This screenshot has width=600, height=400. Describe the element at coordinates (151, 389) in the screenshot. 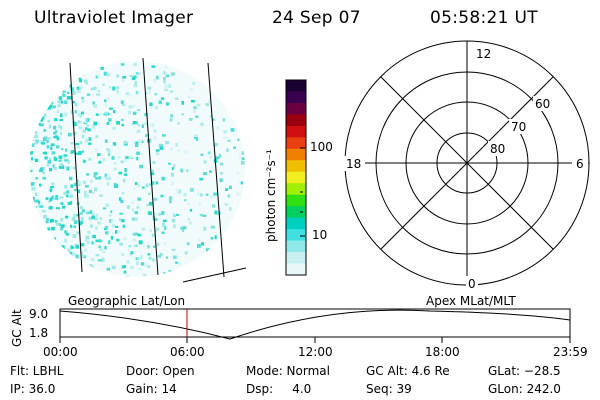

I see `status-gain: Gain: 14` at that location.